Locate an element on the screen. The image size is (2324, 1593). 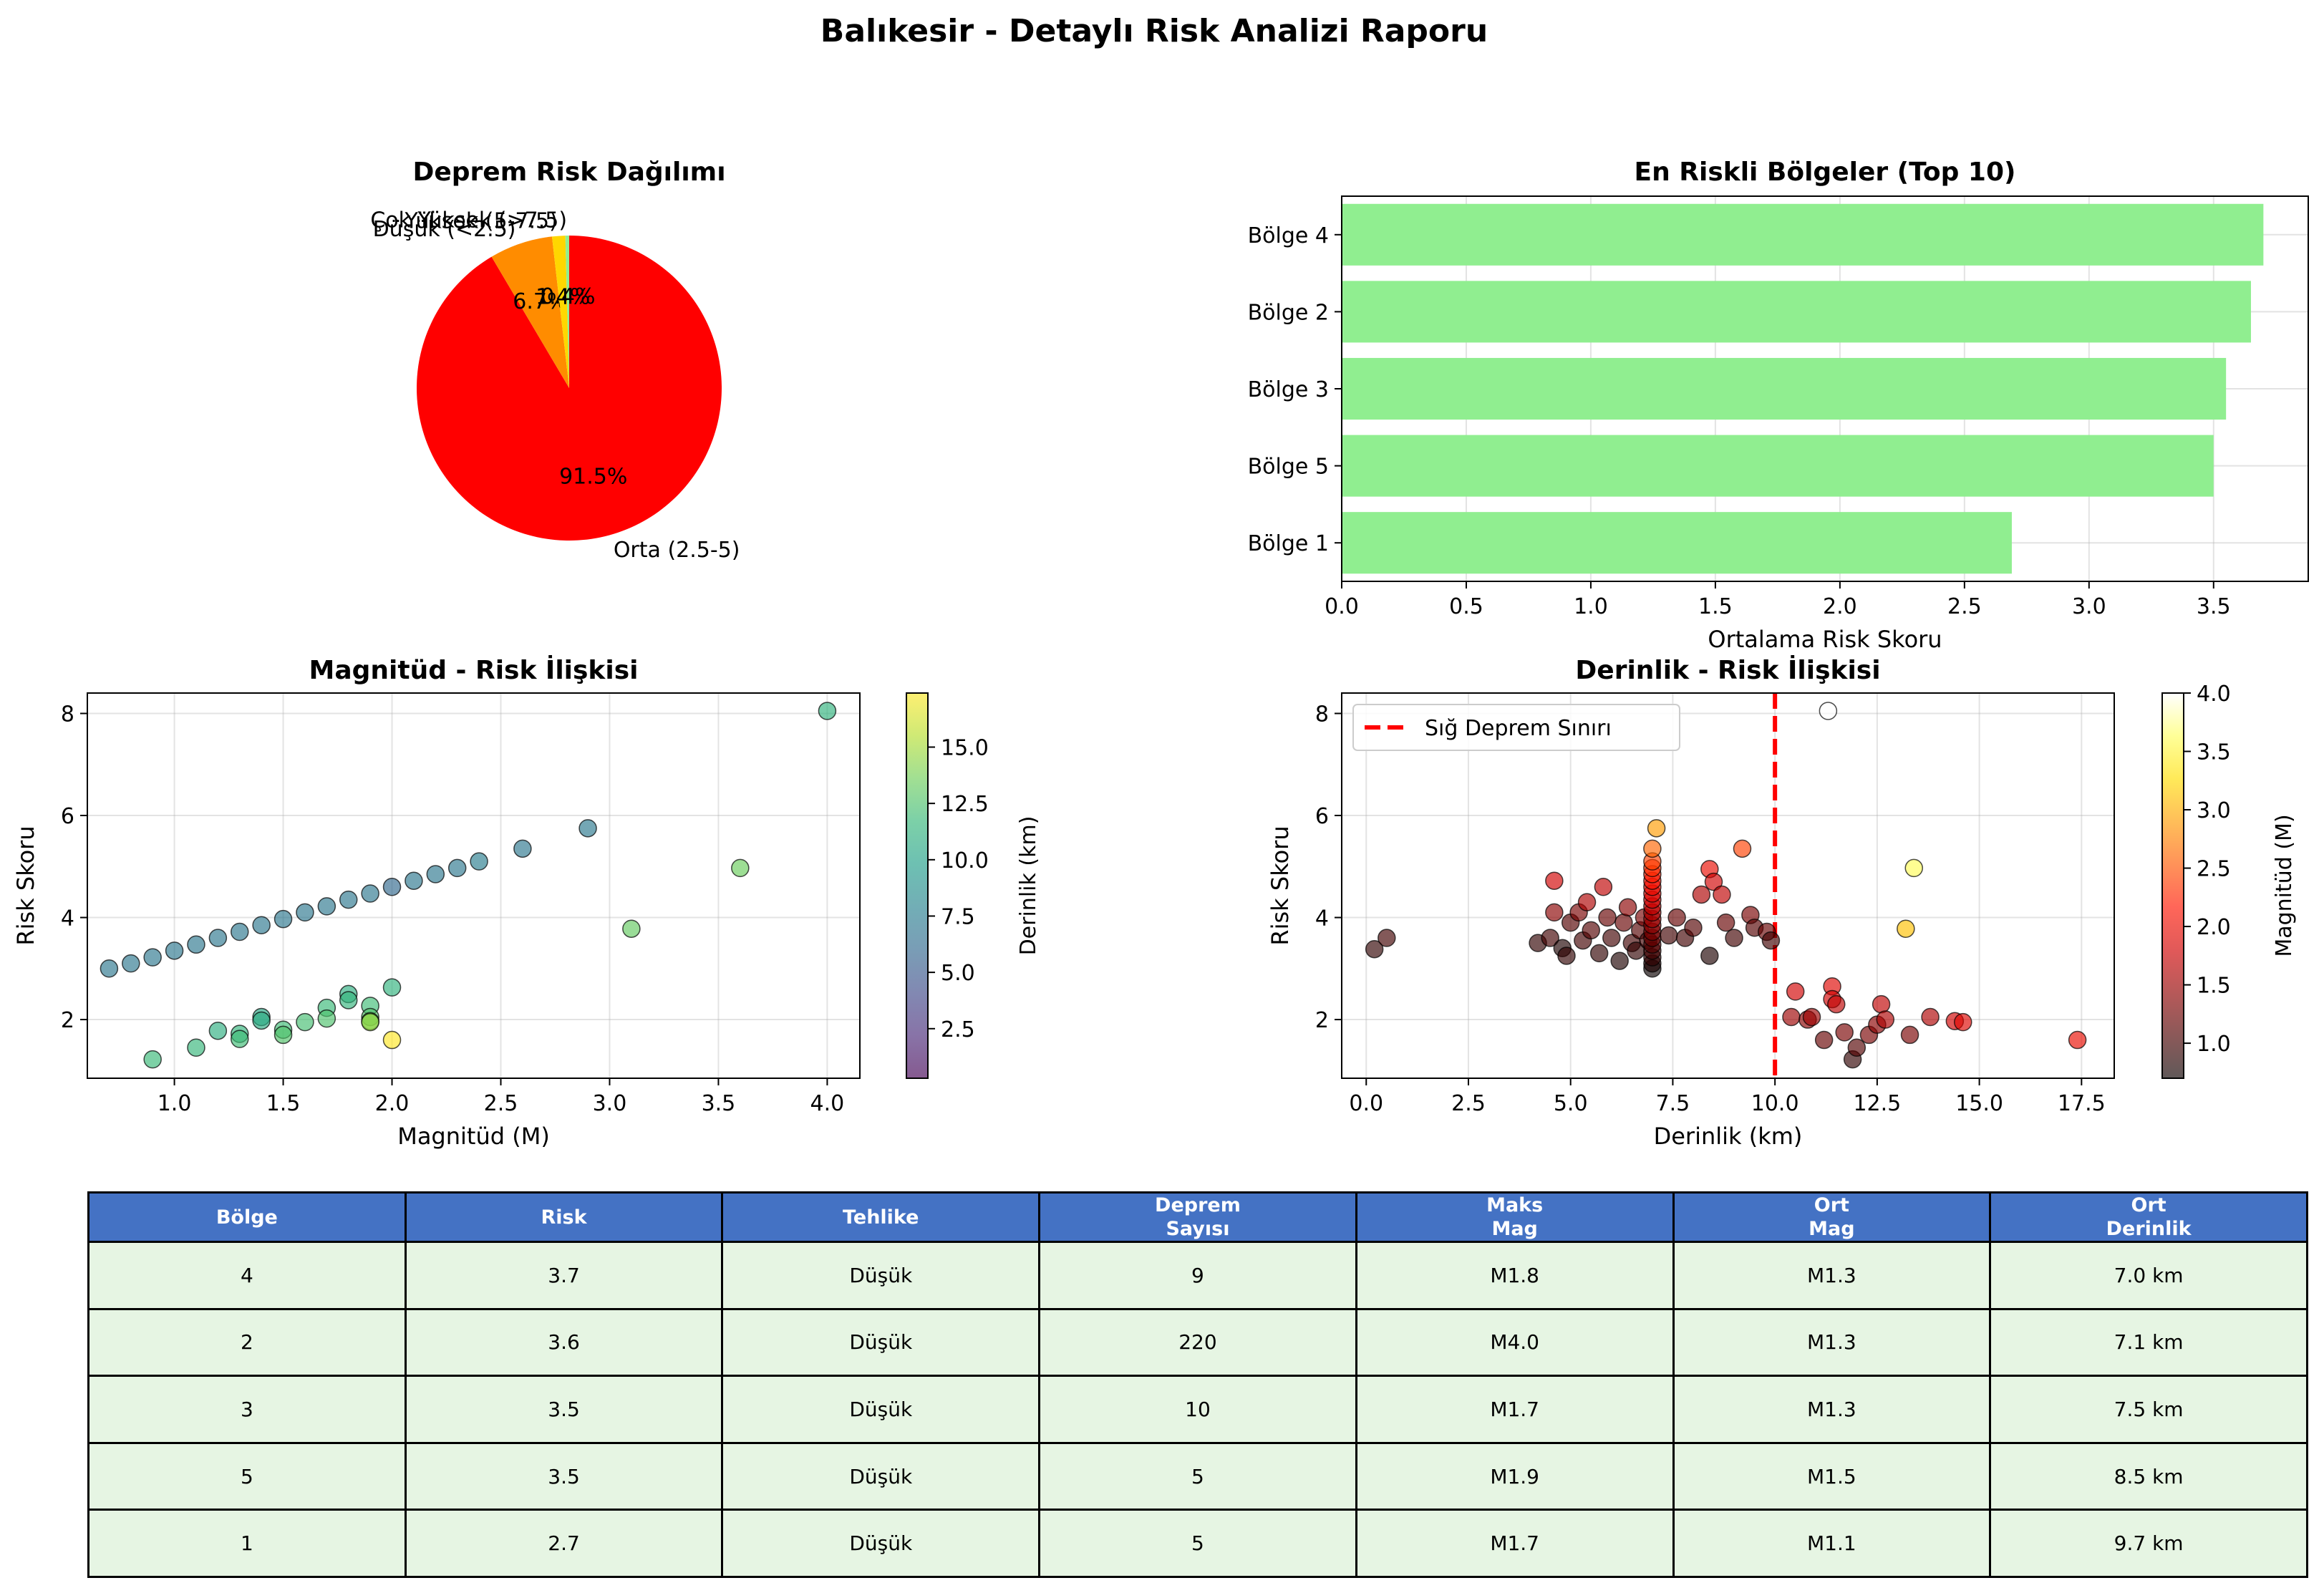
bar-xtick-label: 0.5 is located at coordinates (1466, 606).